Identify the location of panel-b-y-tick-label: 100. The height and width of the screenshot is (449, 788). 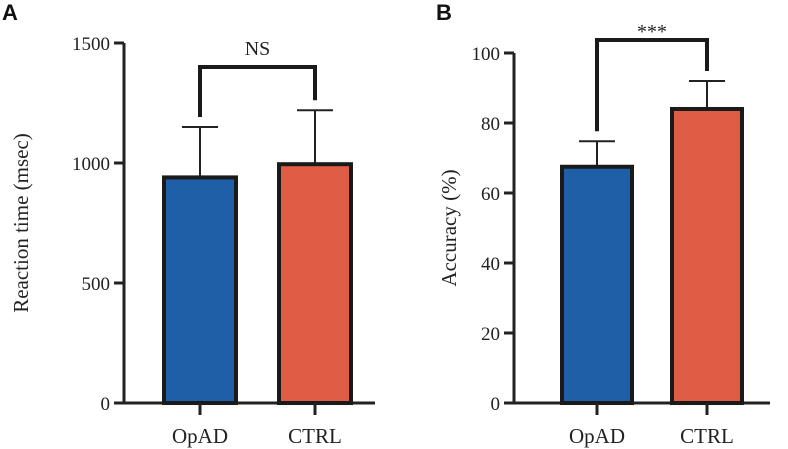
(486, 54).